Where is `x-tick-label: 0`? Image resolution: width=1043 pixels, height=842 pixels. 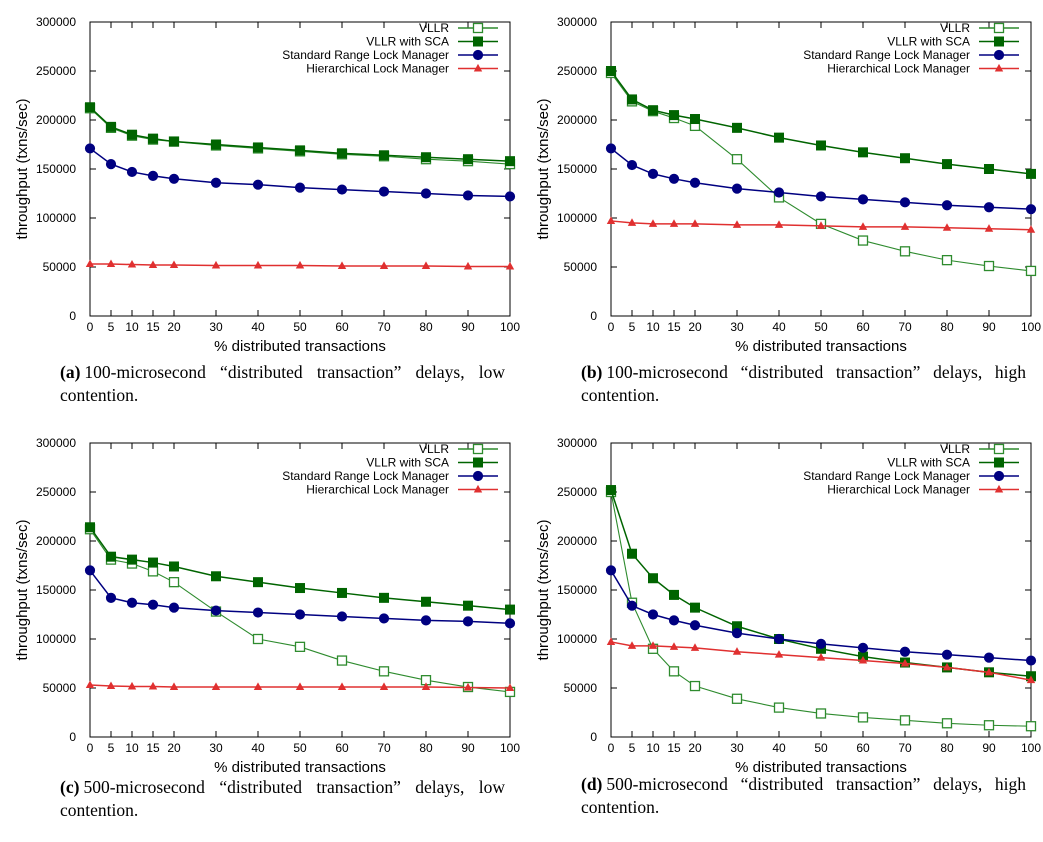 x-tick-label: 0 is located at coordinates (90, 327).